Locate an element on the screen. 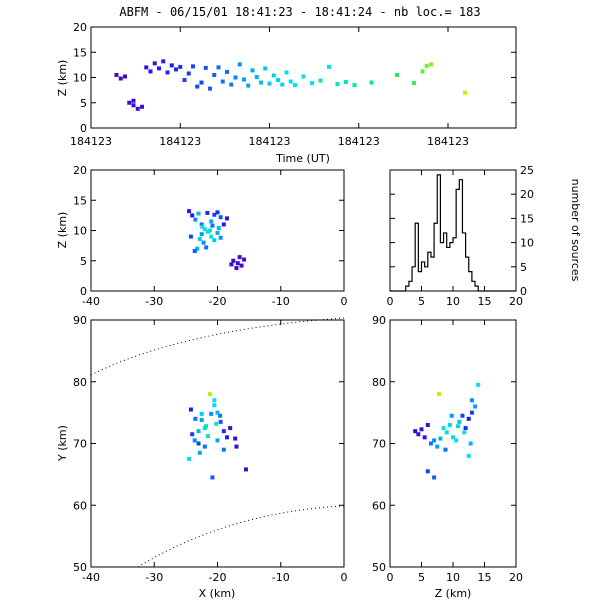 The width and height of the screenshot is (600, 600). y-tick-label: 0 is located at coordinates (83, 291).